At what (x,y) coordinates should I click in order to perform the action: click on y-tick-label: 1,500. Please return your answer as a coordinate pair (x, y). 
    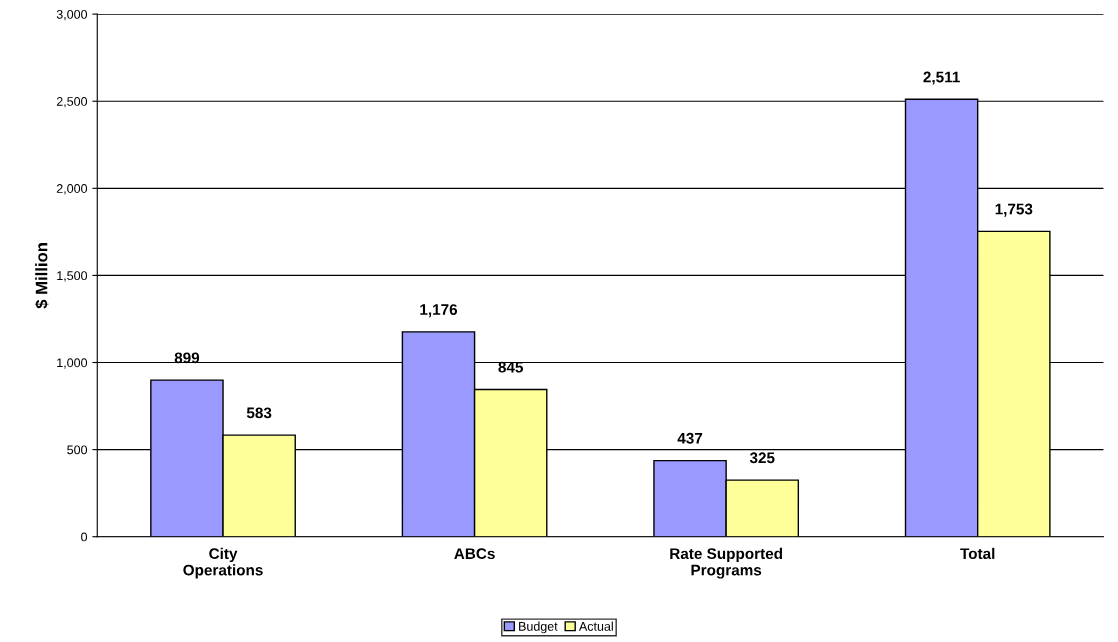
    Looking at the image, I should click on (72, 276).